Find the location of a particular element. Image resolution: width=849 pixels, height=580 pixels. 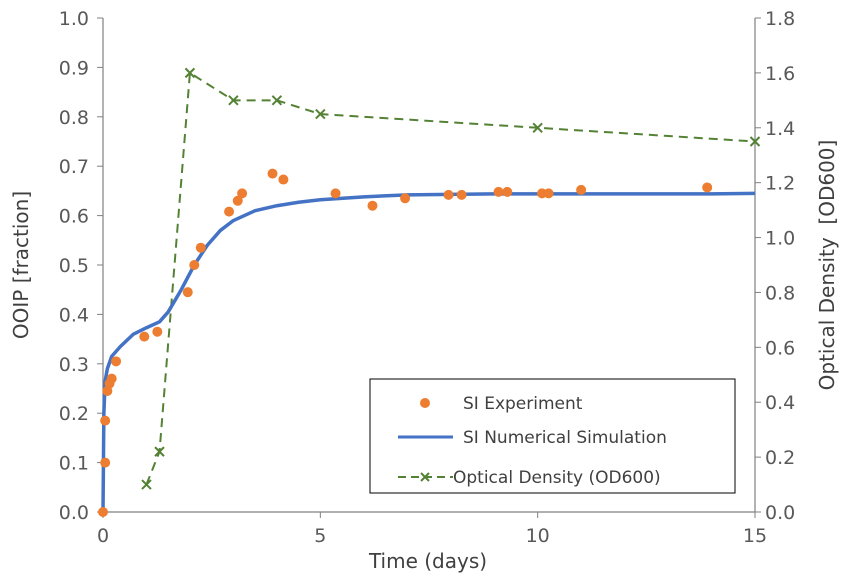

x-tick-label: 0 is located at coordinates (103, 536).